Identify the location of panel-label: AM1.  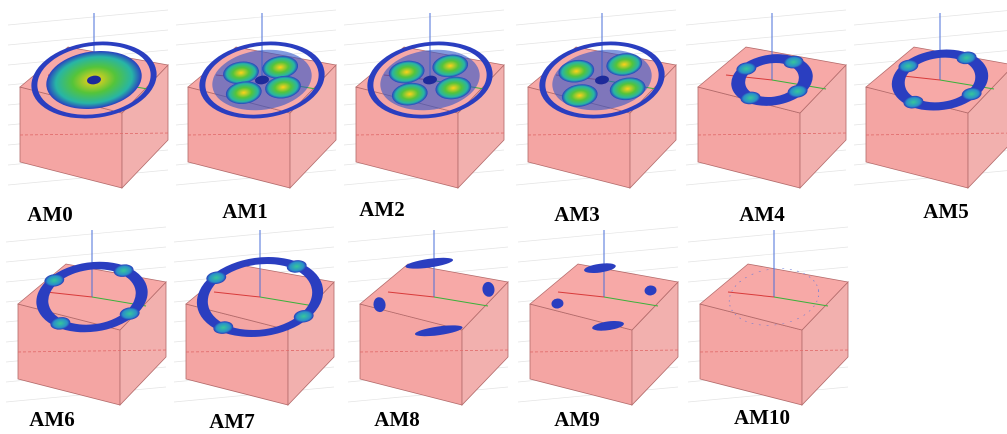
(245, 211).